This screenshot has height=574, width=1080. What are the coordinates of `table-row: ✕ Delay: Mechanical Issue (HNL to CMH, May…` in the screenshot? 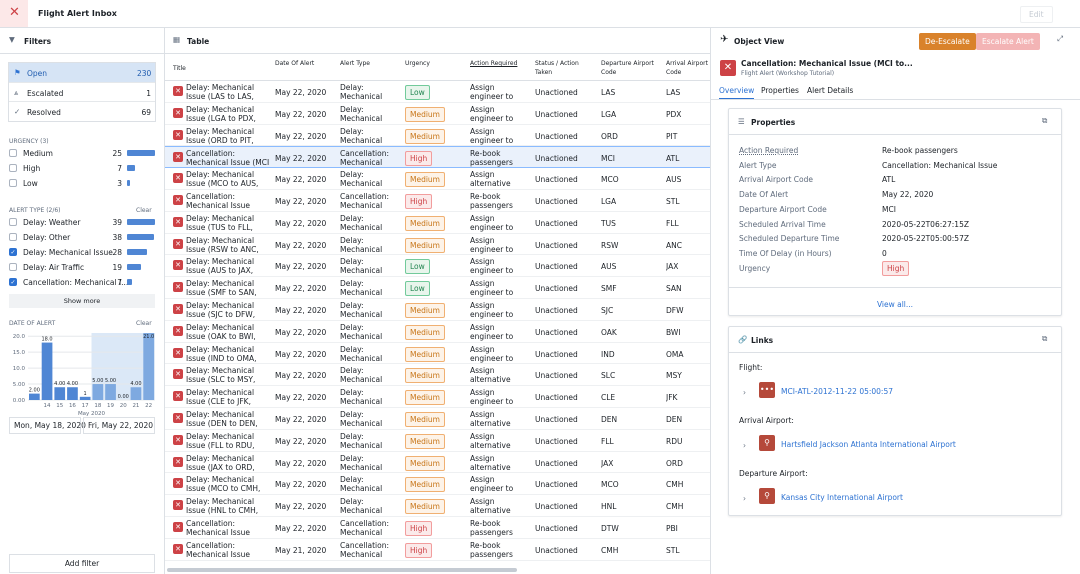 It's located at (437, 506).